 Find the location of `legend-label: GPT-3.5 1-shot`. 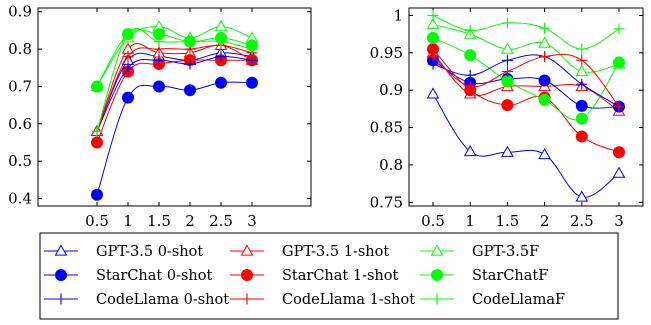

legend-label: GPT-3.5 1-shot is located at coordinates (335, 252).